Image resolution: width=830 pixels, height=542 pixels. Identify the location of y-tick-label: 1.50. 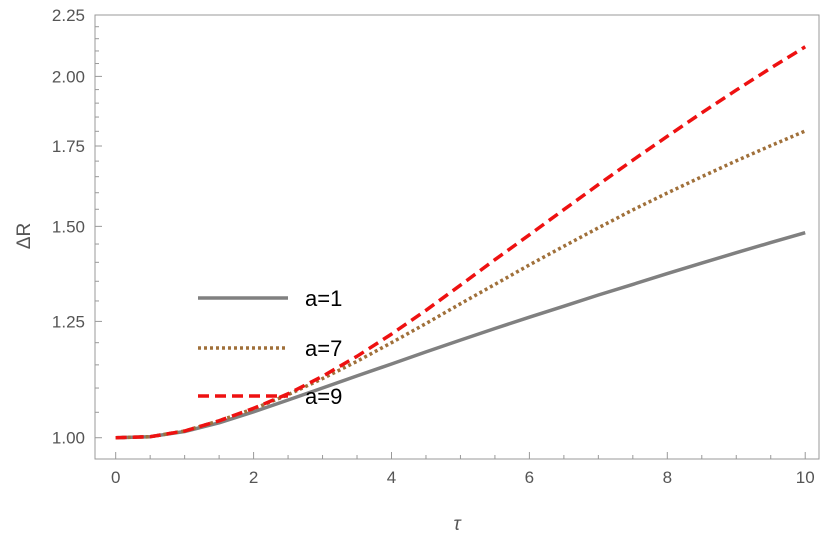
(68, 226).